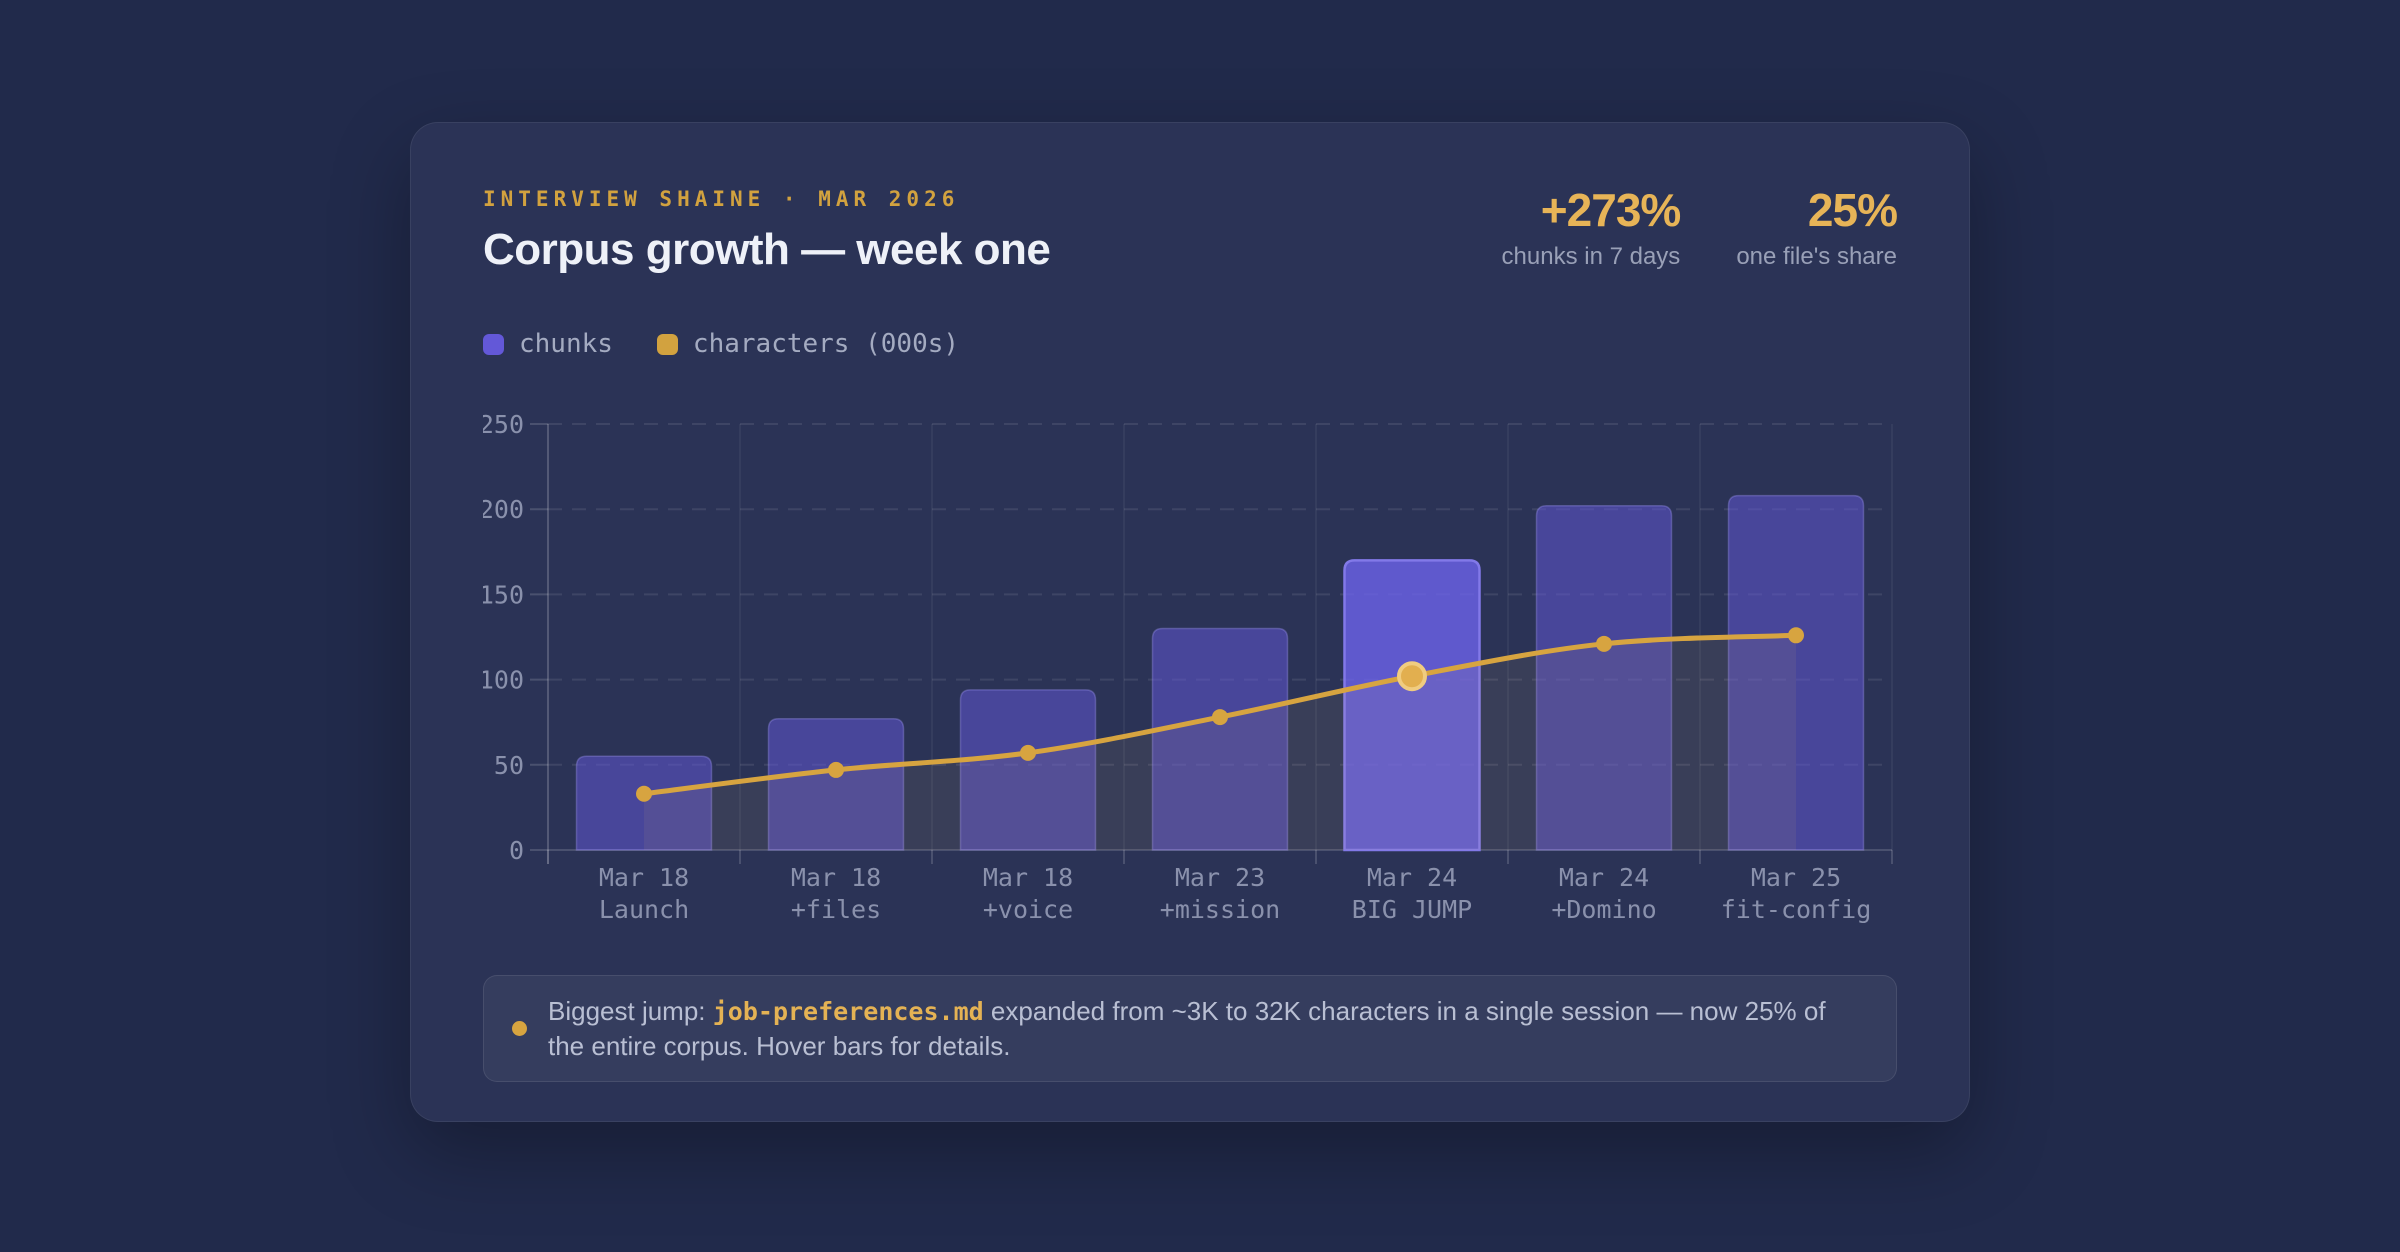 The image size is (2400, 1252). I want to click on line-point-big-jump, so click(1412, 676).